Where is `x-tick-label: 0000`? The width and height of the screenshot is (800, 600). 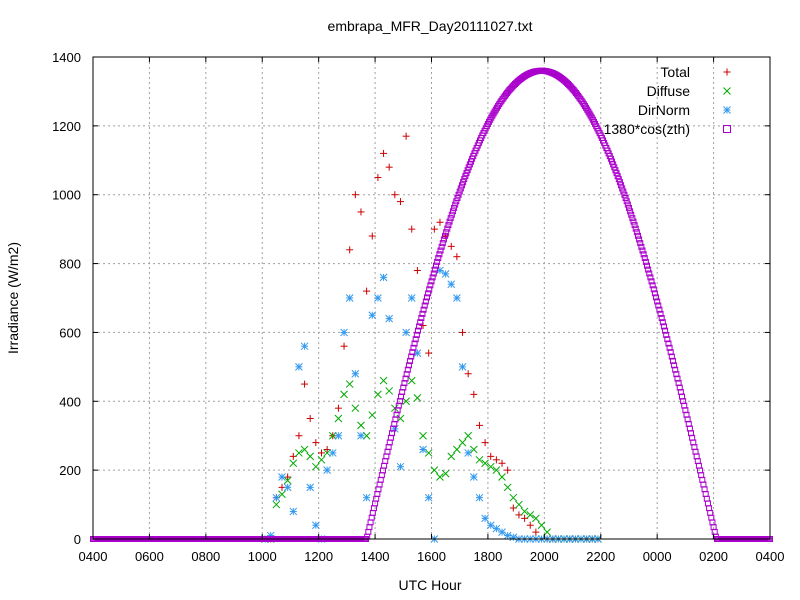 x-tick-label: 0000 is located at coordinates (657, 556).